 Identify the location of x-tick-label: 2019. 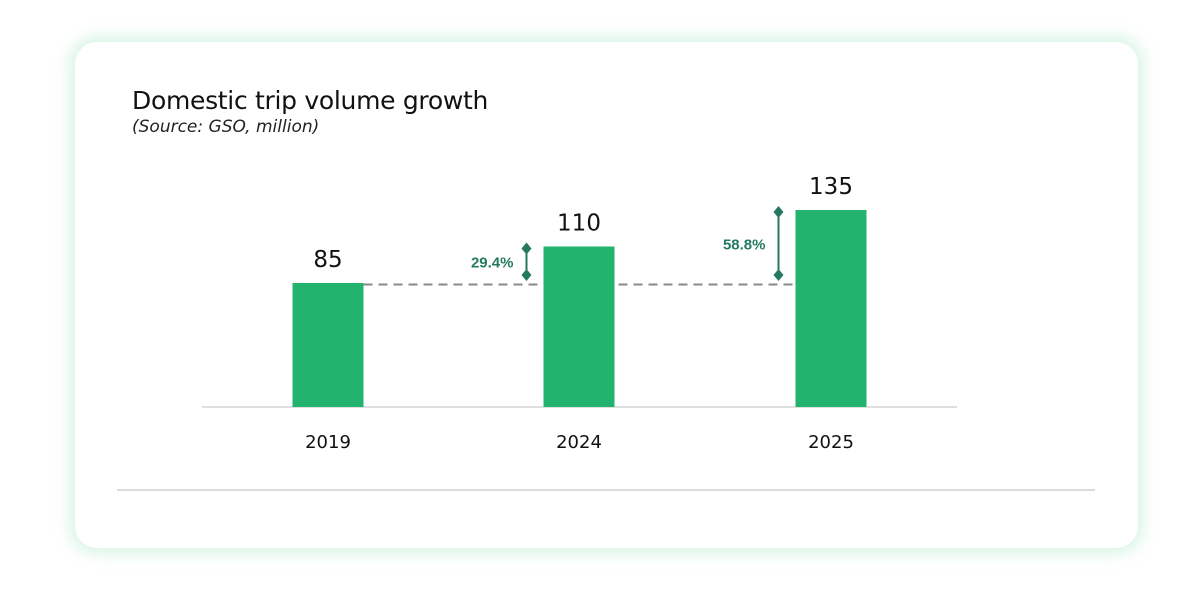
(328, 442).